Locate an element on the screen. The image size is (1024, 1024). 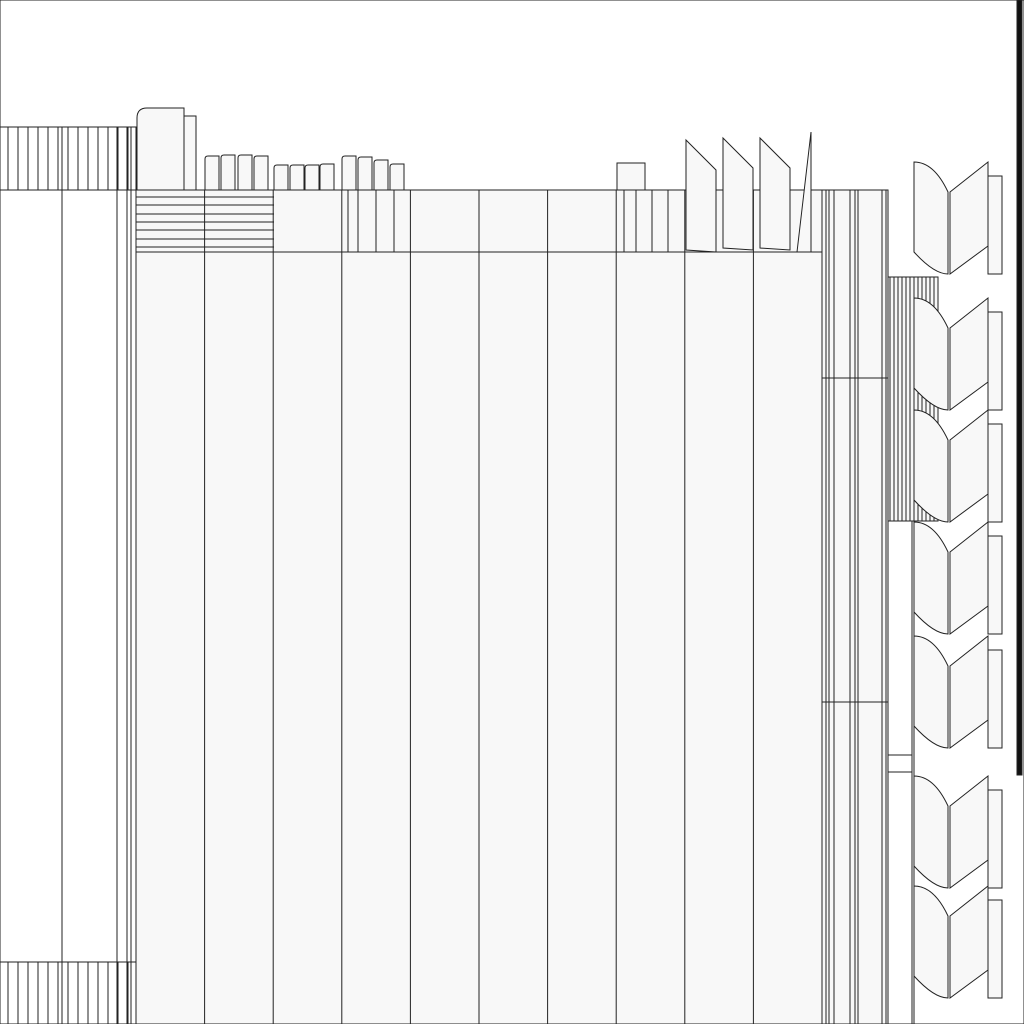
left-panel is located at coordinates (68, 575).